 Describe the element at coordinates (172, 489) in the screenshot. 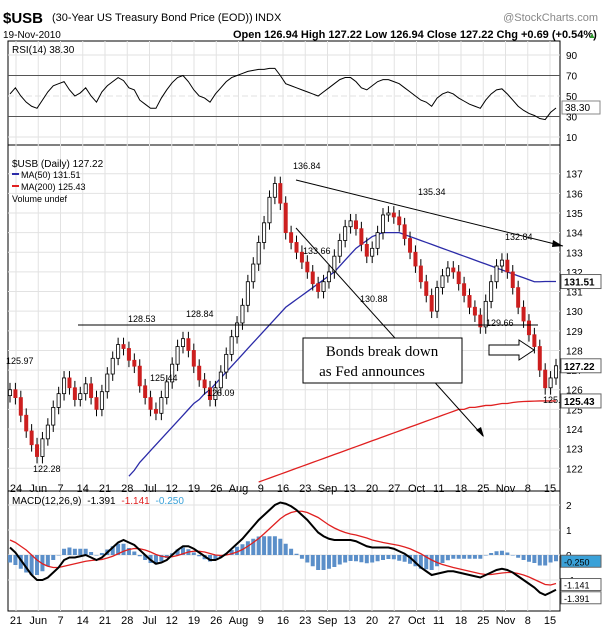

I see `x-tick-label: 12` at that location.